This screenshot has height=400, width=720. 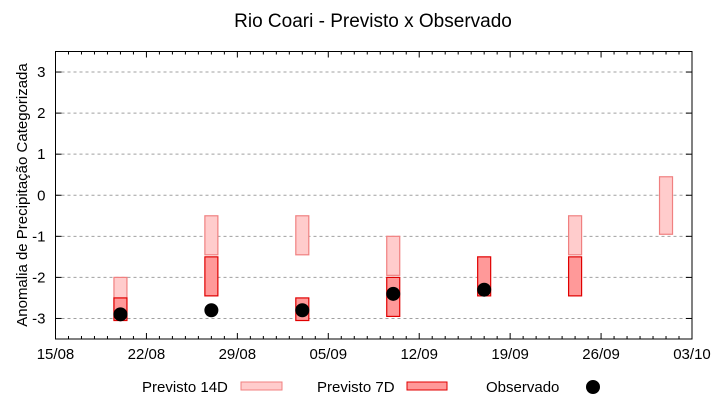 What do you see at coordinates (510, 354) in the screenshot?
I see `x-tick-label: 19/09` at bounding box center [510, 354].